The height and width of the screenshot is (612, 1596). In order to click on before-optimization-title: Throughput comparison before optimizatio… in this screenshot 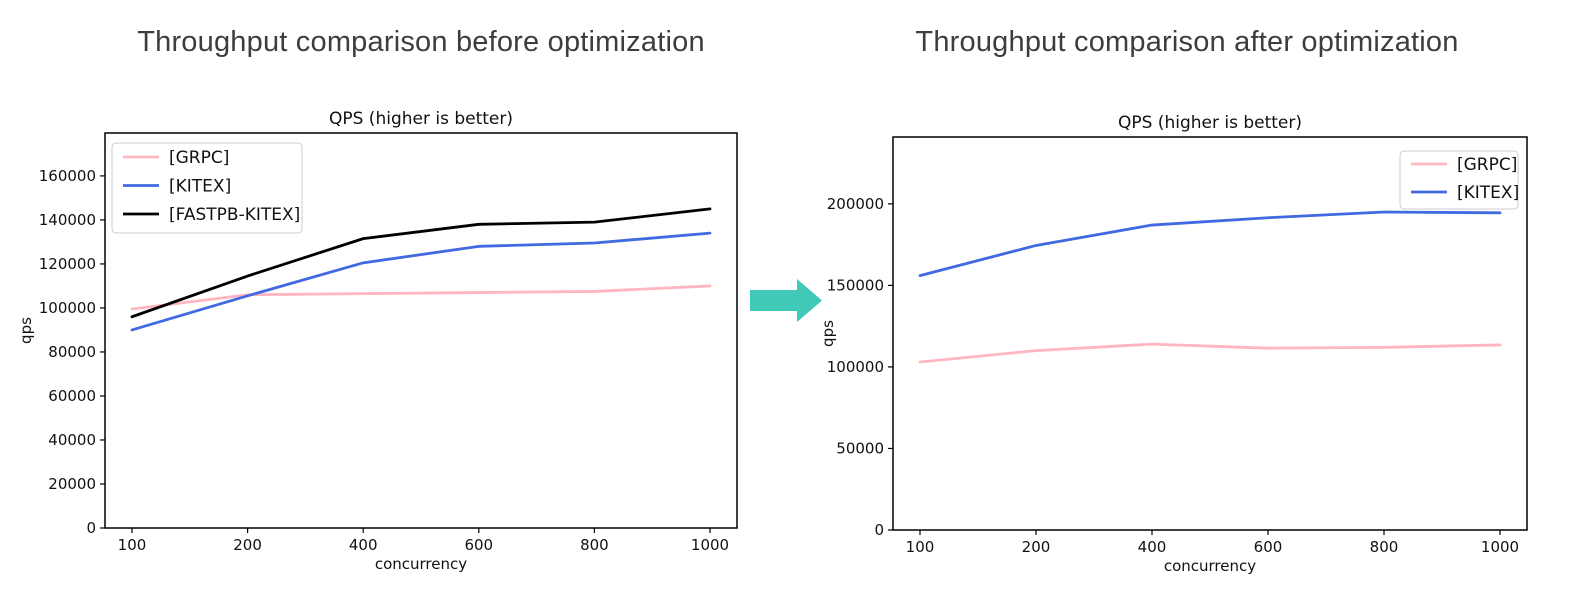, I will do `click(421, 42)`.